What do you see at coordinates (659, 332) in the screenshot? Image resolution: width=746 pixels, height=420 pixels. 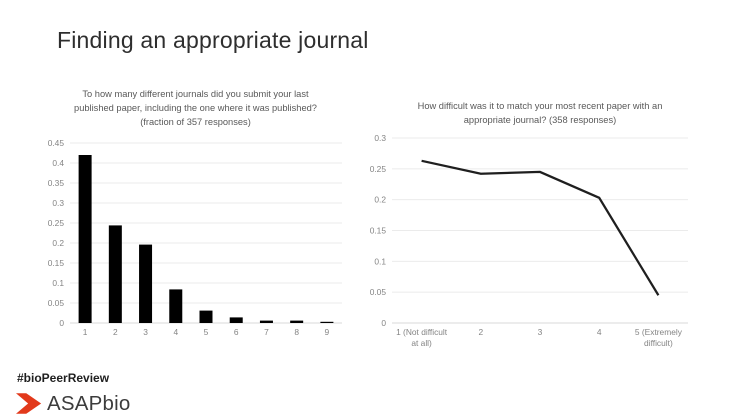 I see `x-tick-label: 5 (Extremely` at bounding box center [659, 332].